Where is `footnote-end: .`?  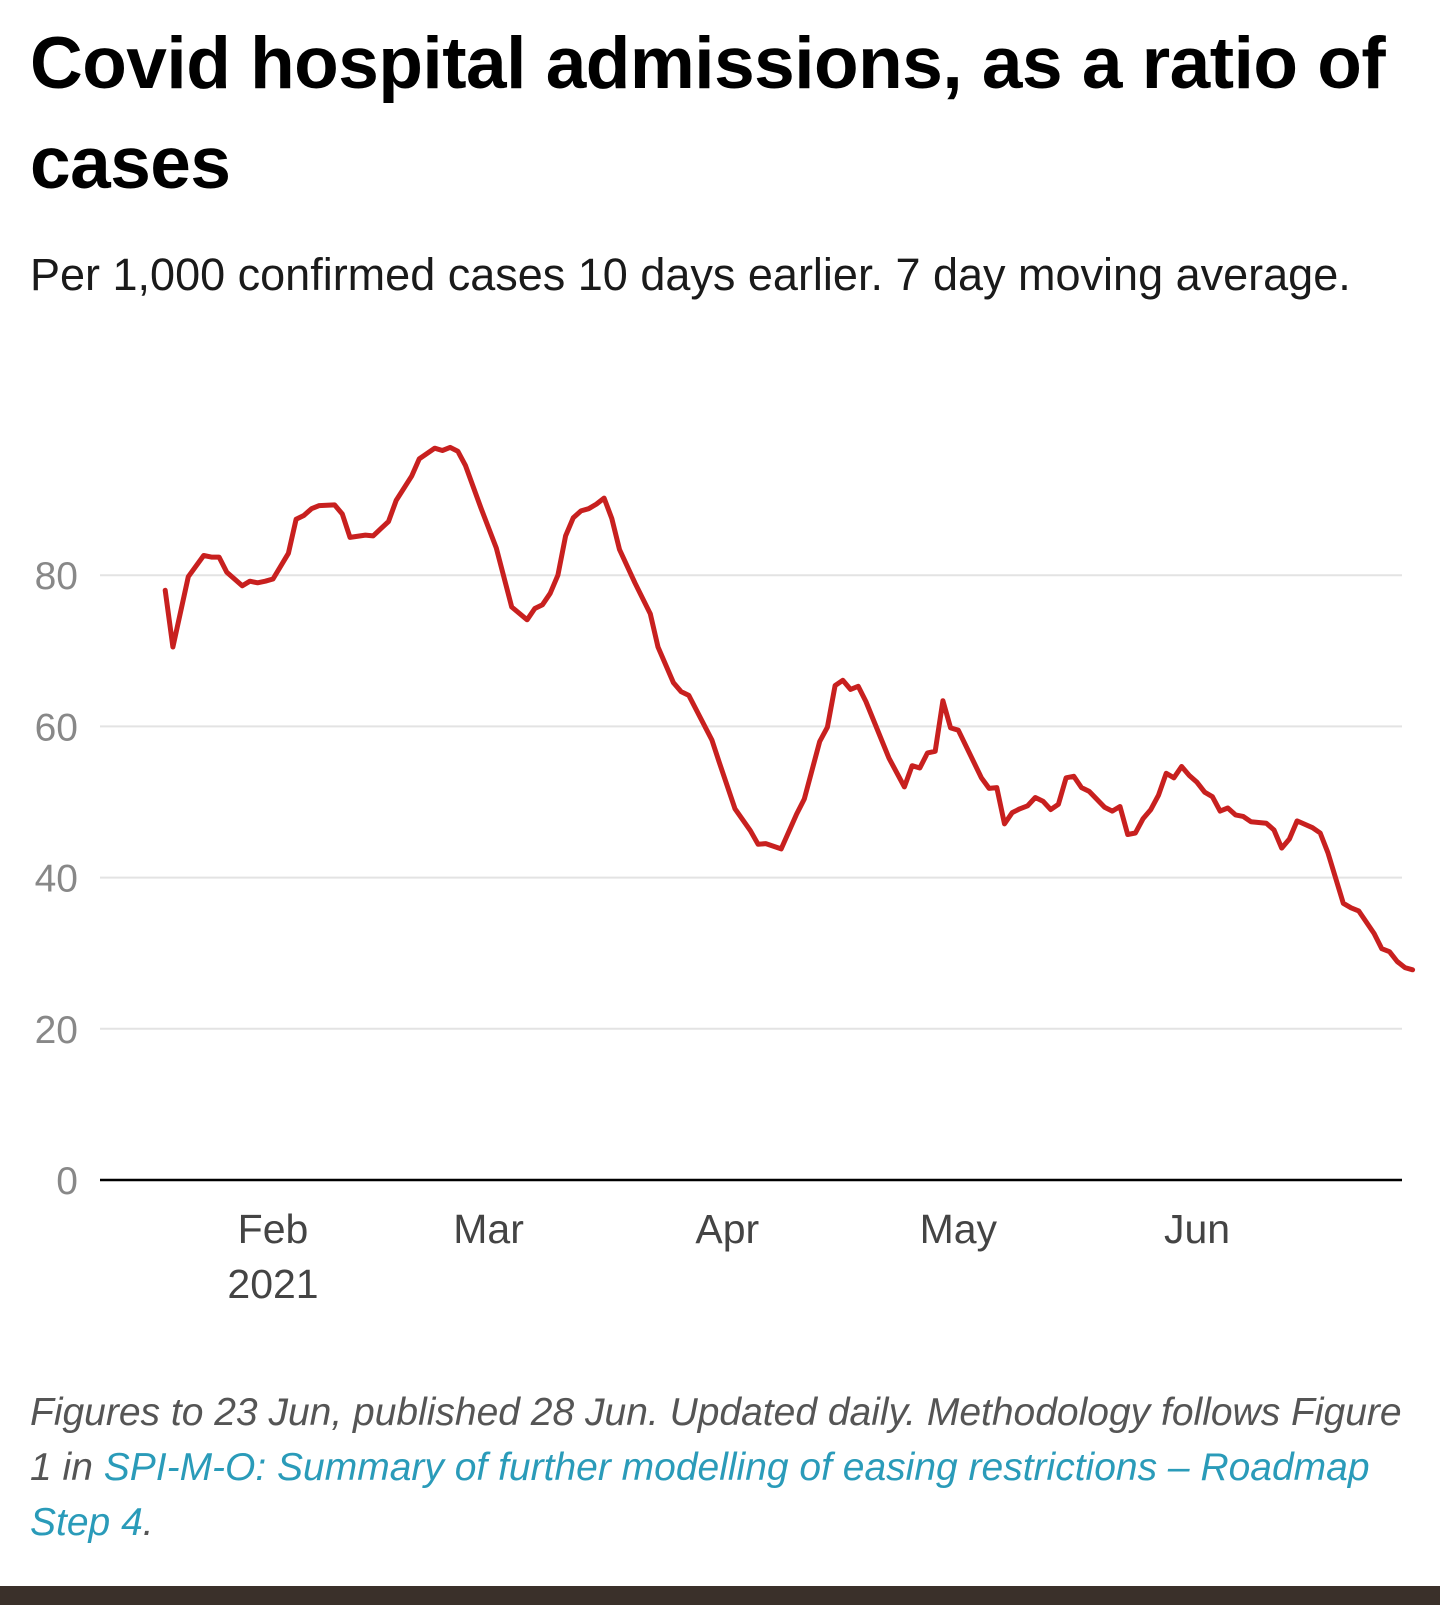 footnote-end: . is located at coordinates (148, 1522).